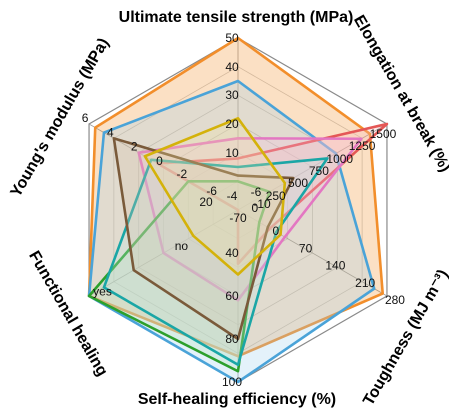 The height and width of the screenshot is (411, 449). I want to click on tick-label: 500, so click(298, 183).